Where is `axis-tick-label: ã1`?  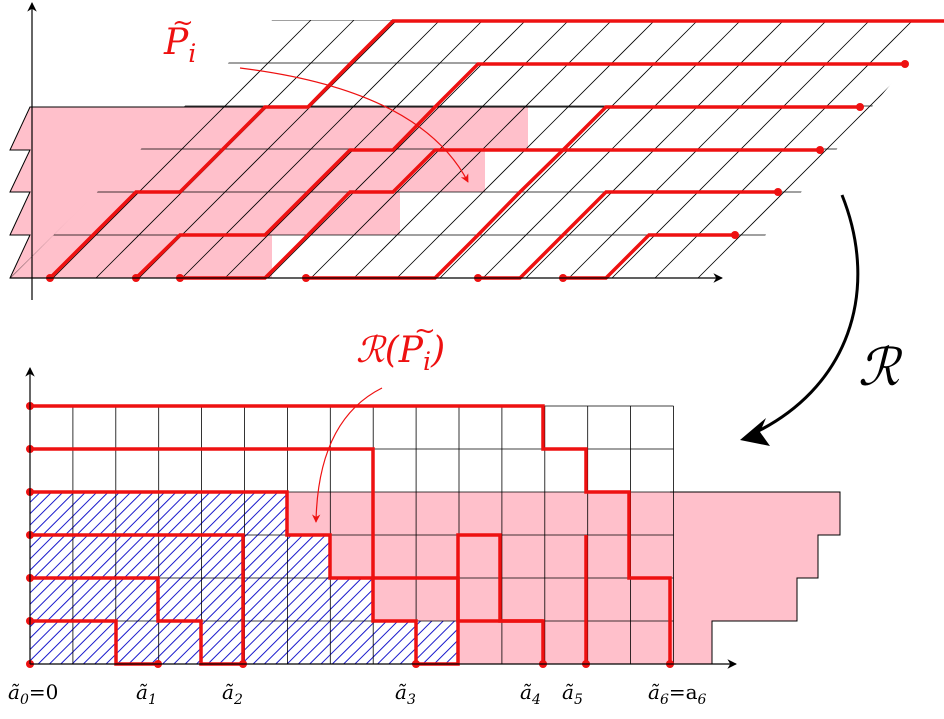
axis-tick-label: ã1 is located at coordinates (146, 694).